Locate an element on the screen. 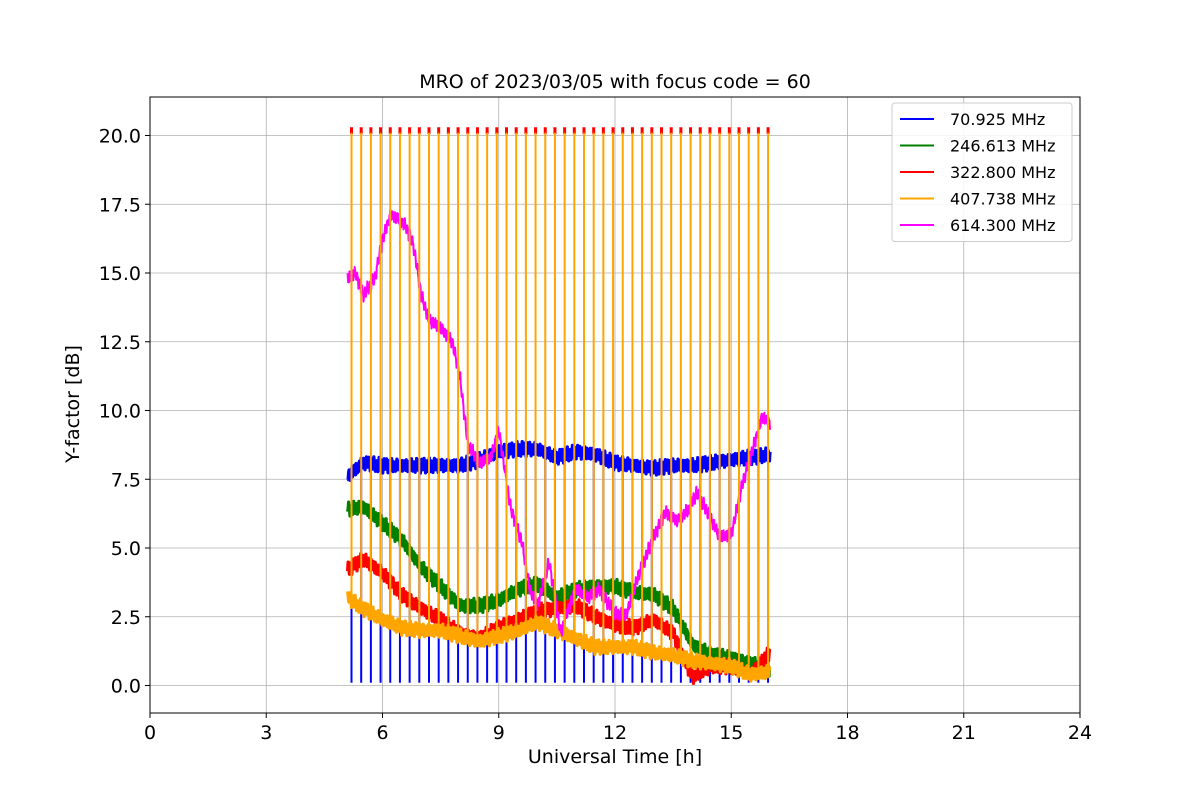  x-axis-ticks: 0 3 6 9 12 15 18 21 24 is located at coordinates (618, 728).